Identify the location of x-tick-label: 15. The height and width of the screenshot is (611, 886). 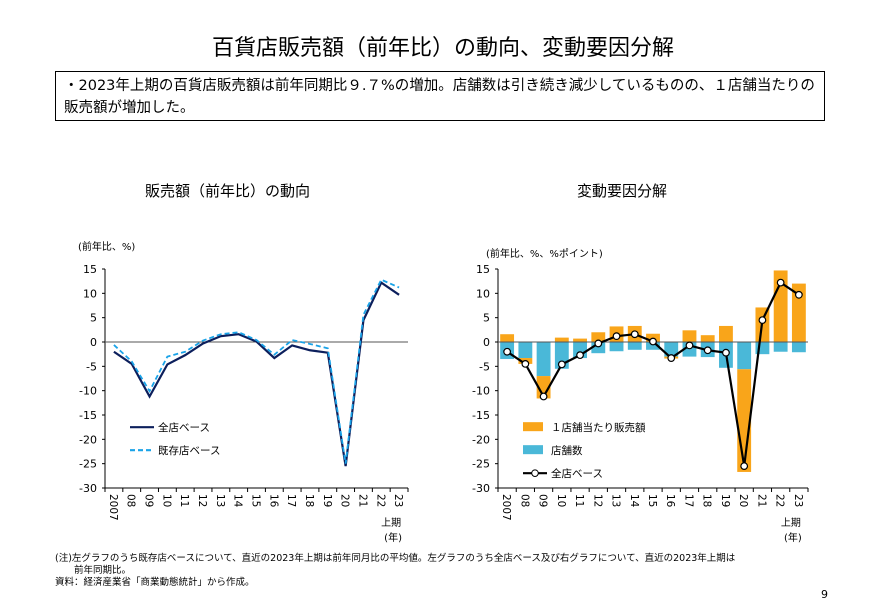
(652, 500).